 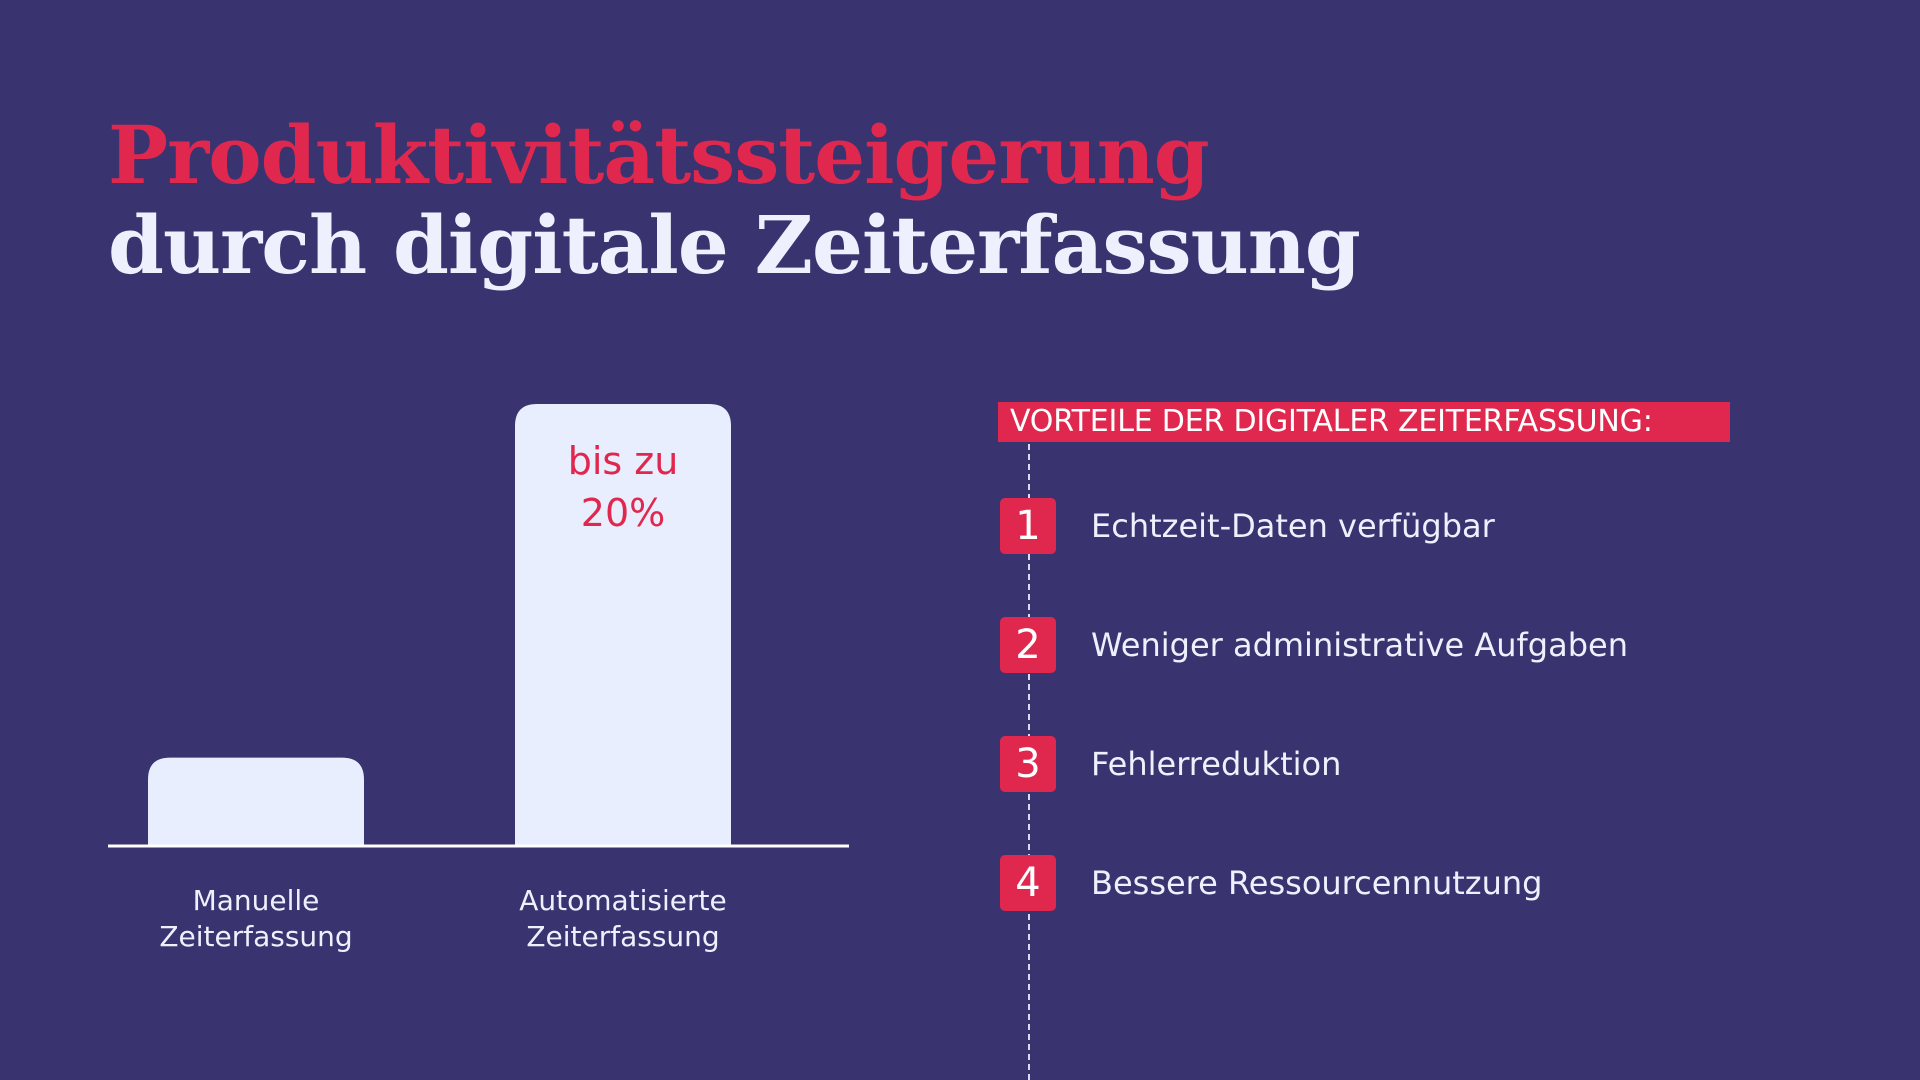 I want to click on page-title: Produktivitätssteigerung, so click(x=659, y=155).